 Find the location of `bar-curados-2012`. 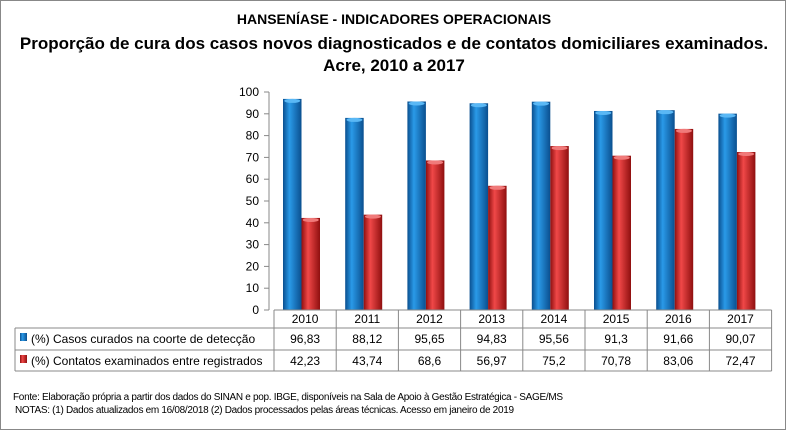

bar-curados-2012 is located at coordinates (416, 205).